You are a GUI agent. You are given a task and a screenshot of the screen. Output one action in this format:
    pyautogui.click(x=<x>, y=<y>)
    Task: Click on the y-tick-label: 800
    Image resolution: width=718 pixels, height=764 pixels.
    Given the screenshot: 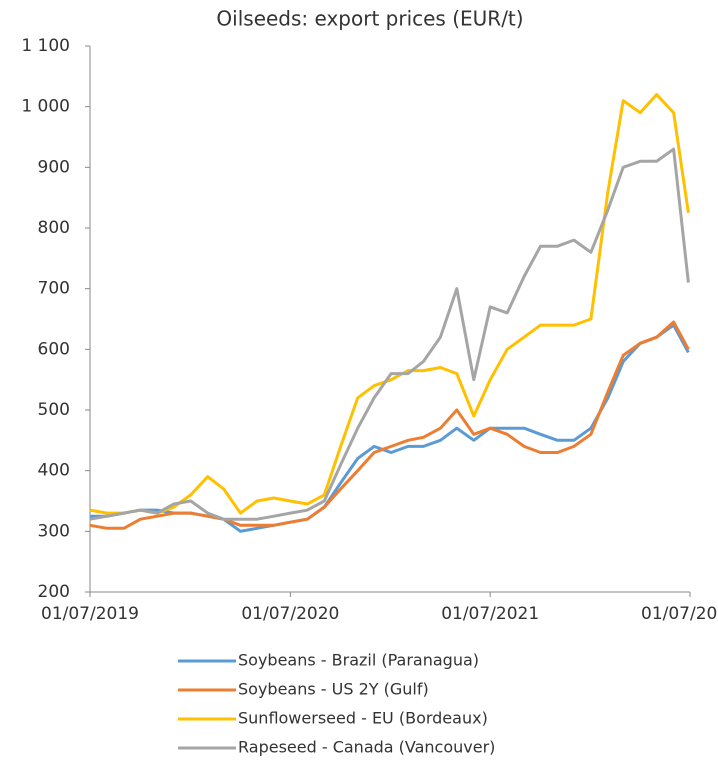 What is the action you would take?
    pyautogui.click(x=54, y=228)
    